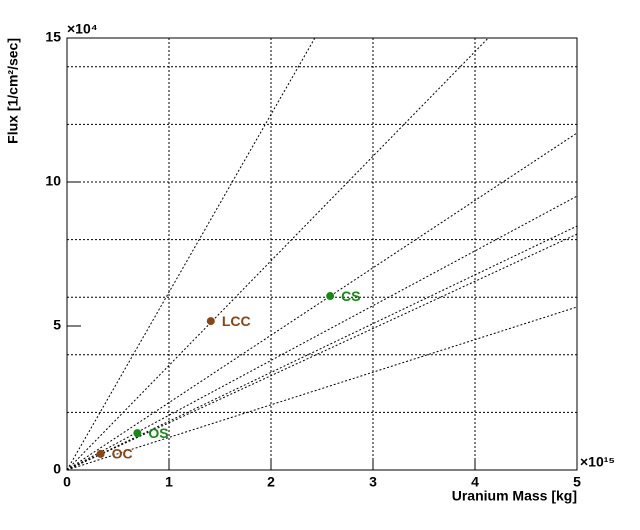 The height and width of the screenshot is (530, 640). I want to click on x-tick-label: 1, so click(169, 482).